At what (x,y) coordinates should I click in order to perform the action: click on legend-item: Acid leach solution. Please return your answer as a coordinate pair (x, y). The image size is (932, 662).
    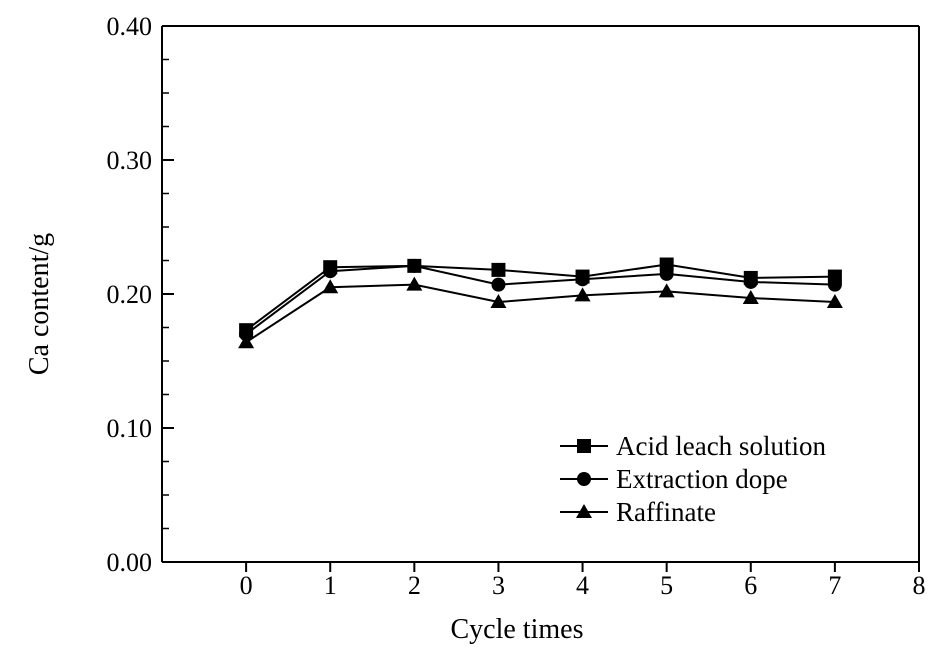
    Looking at the image, I should click on (693, 446).